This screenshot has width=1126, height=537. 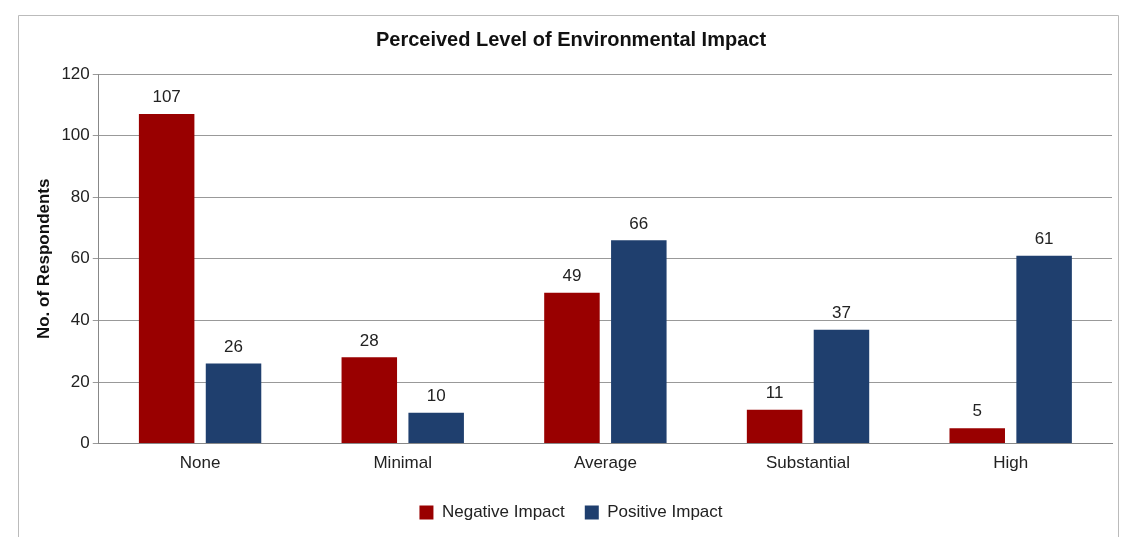 I want to click on legend-label: Positive Impact, so click(x=665, y=512).